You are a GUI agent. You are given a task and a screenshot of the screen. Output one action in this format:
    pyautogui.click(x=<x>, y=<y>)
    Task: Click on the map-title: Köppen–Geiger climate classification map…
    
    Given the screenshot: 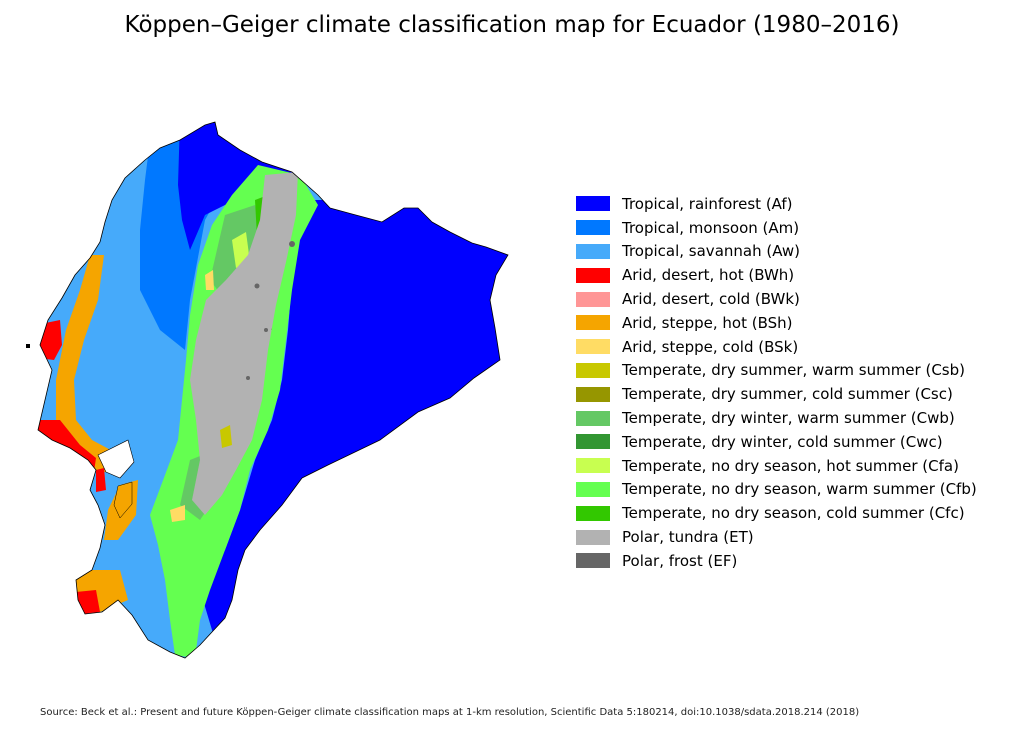 What is the action you would take?
    pyautogui.click(x=512, y=25)
    